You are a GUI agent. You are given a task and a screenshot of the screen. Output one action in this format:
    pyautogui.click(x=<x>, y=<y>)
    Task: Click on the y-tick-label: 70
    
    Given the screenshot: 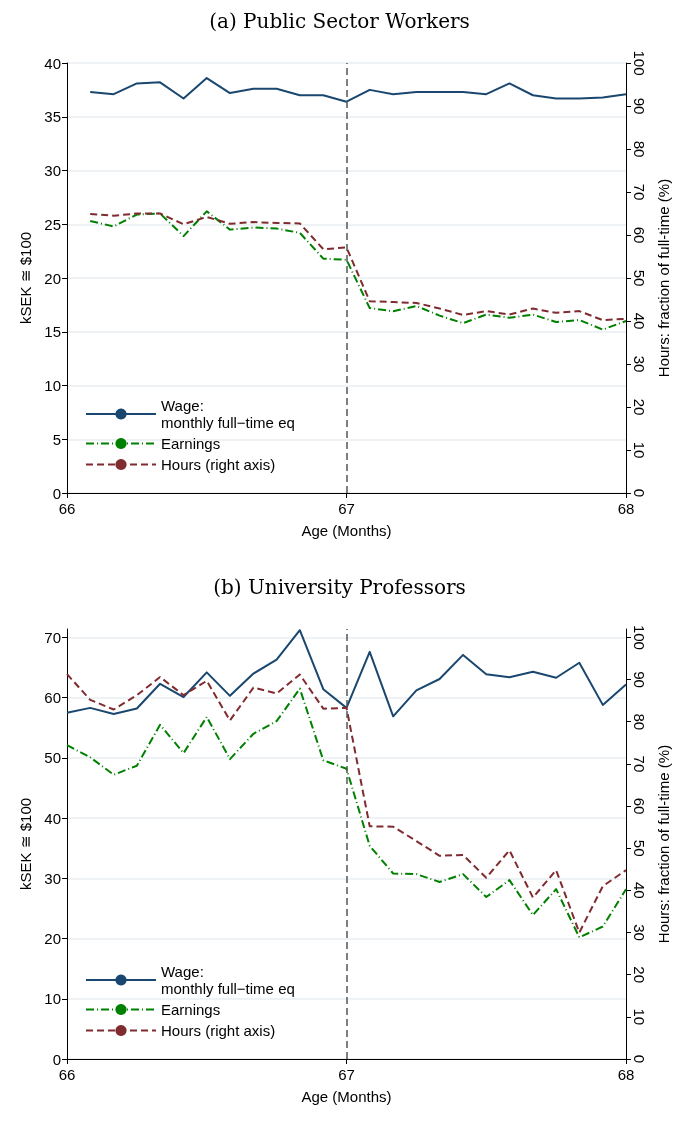 What is the action you would take?
    pyautogui.click(x=52, y=637)
    